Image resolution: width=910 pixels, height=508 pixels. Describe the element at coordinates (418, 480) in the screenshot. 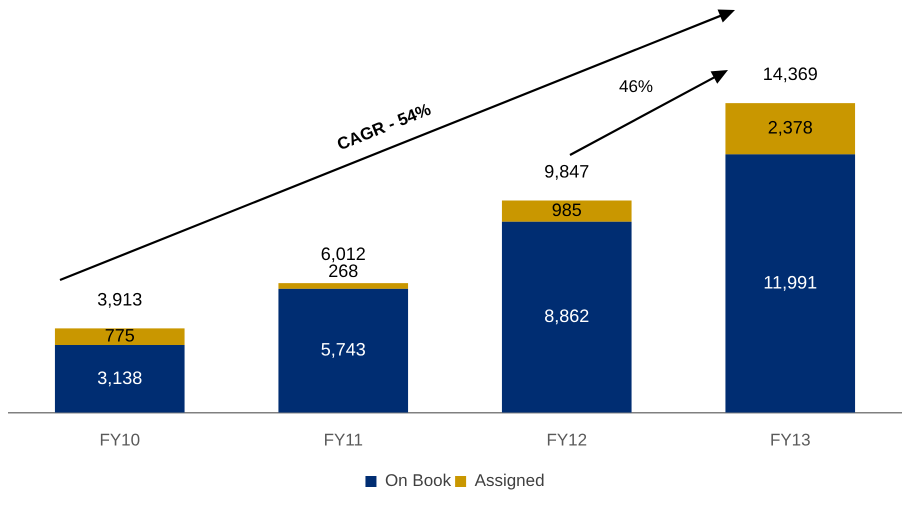

I see `legend-label: On Book` at that location.